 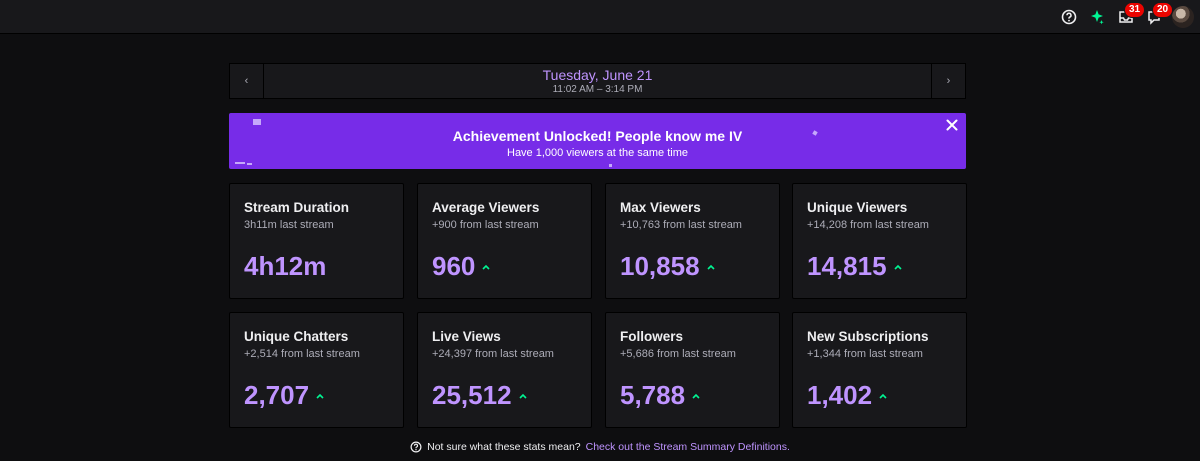 What do you see at coordinates (504, 370) in the screenshot?
I see `stat-card: Live Views +24,397 from last stream 25,512` at bounding box center [504, 370].